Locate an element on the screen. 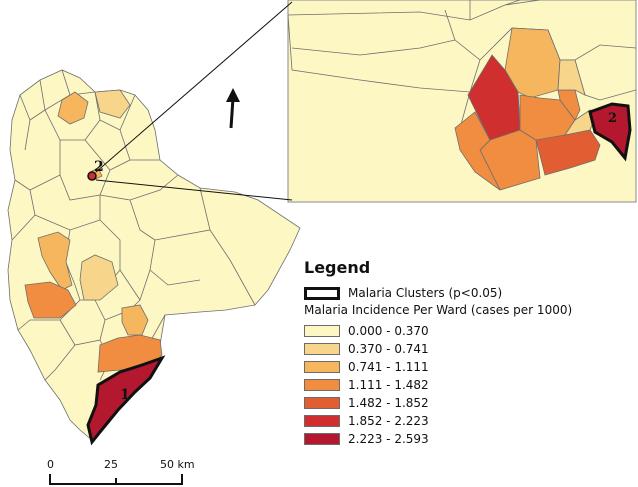 The width and height of the screenshot is (638, 487). scale-label-0: 0 is located at coordinates (50, 464).